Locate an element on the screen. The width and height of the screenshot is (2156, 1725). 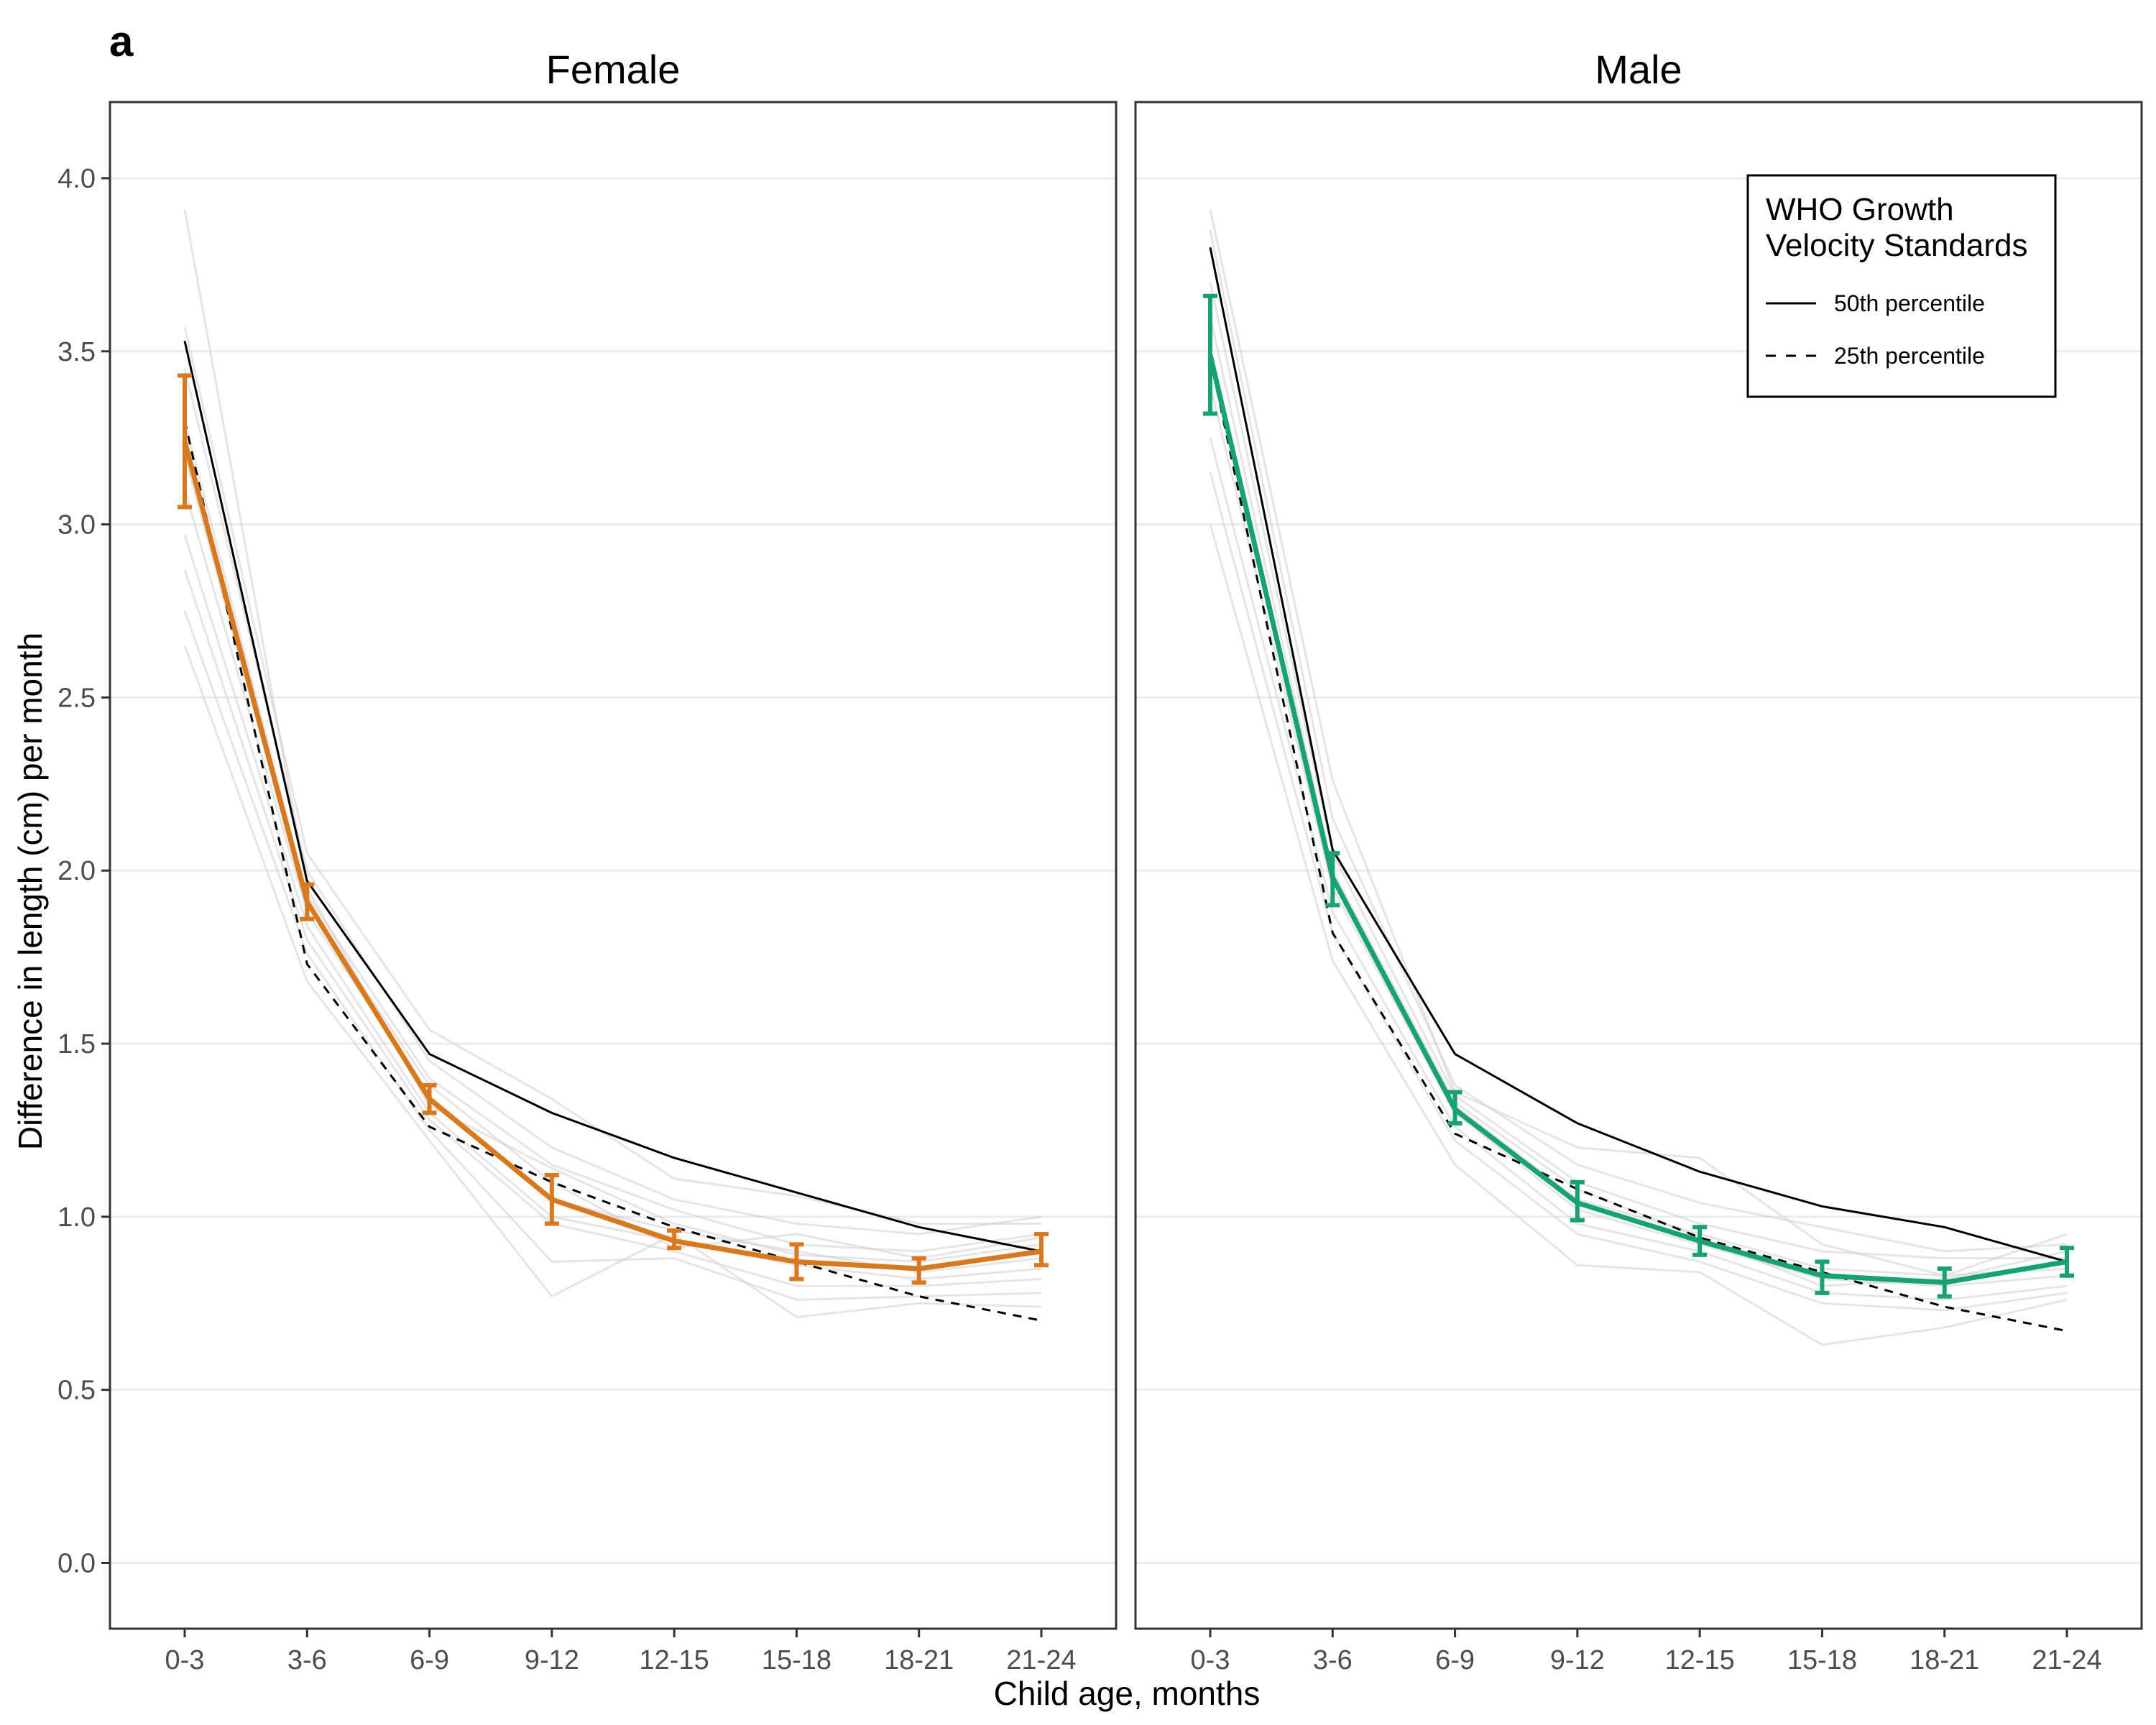
y-tick-label: 3.0 is located at coordinates (76, 525).